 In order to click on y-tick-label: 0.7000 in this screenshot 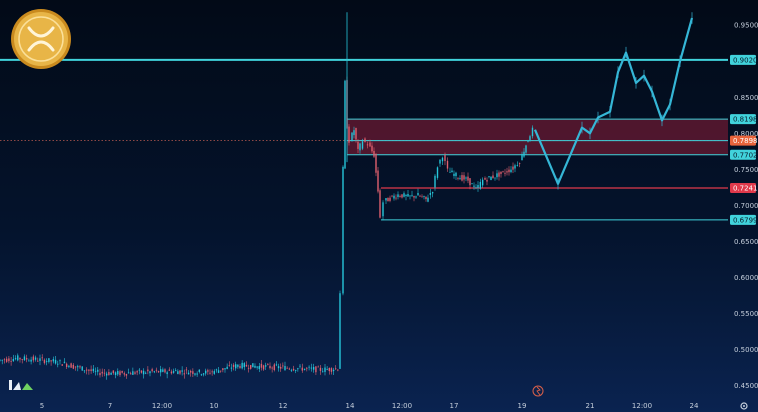, I will do `click(746, 206)`.